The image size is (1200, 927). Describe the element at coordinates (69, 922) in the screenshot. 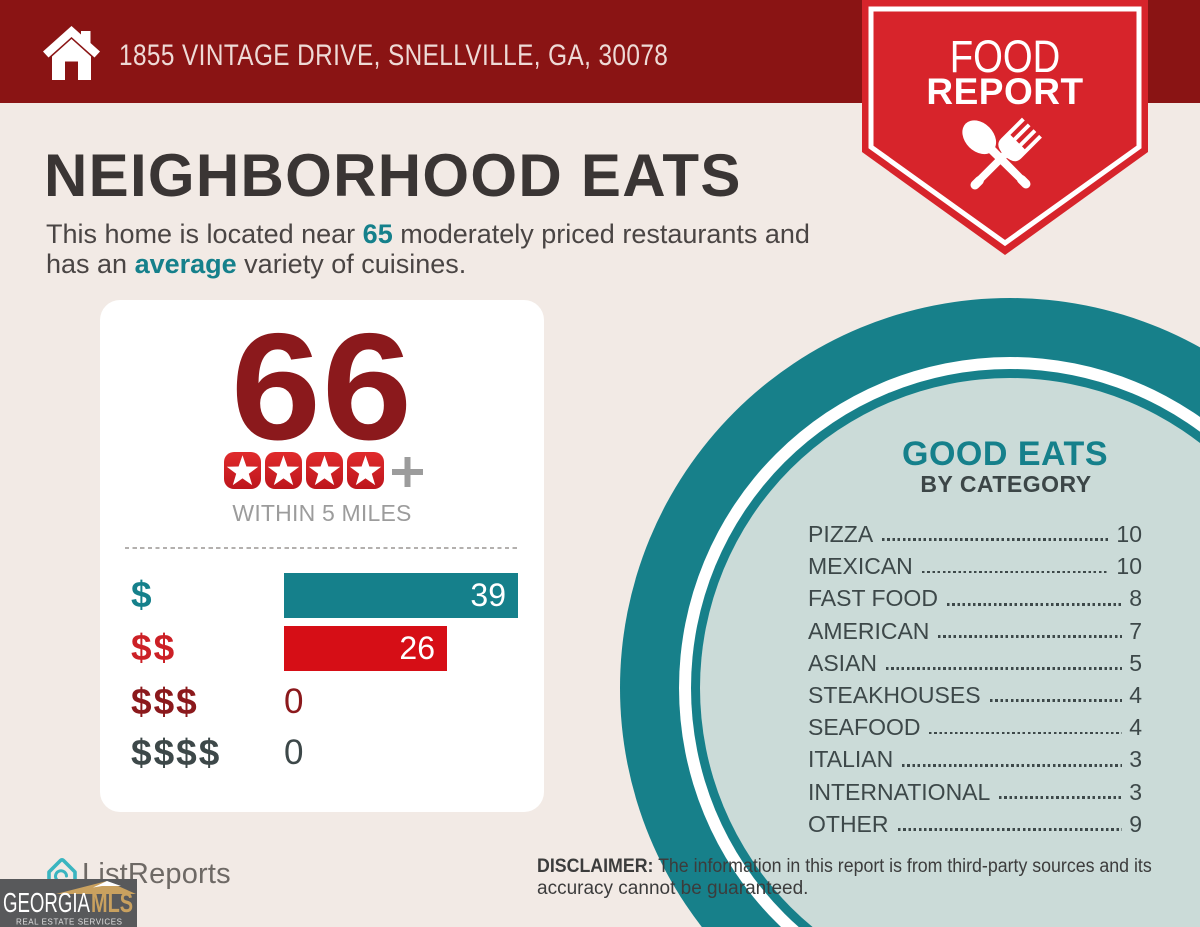

I see `svg-text: REAL ESTATE SERVICES` at that location.